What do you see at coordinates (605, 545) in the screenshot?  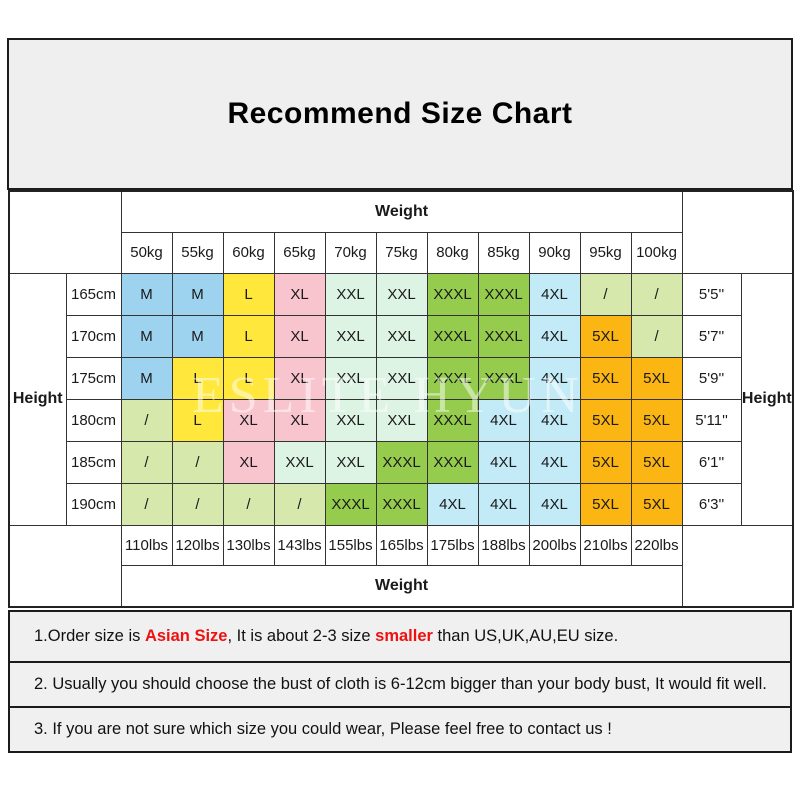 I see `lbs-label: 210lbs` at bounding box center [605, 545].